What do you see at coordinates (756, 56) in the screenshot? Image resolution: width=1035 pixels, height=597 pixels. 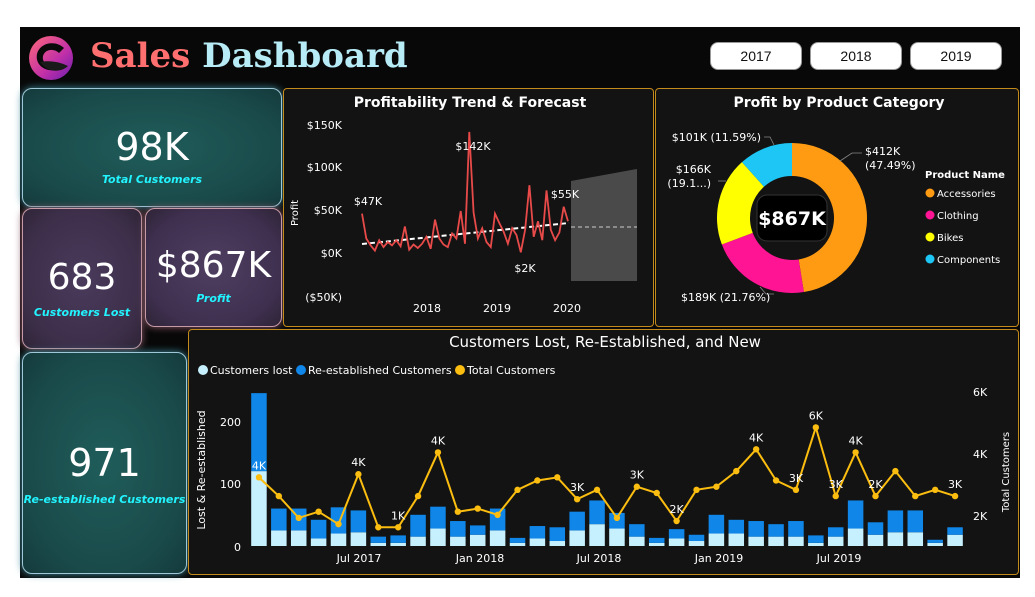 I see `year-button-2017: 2017` at bounding box center [756, 56].